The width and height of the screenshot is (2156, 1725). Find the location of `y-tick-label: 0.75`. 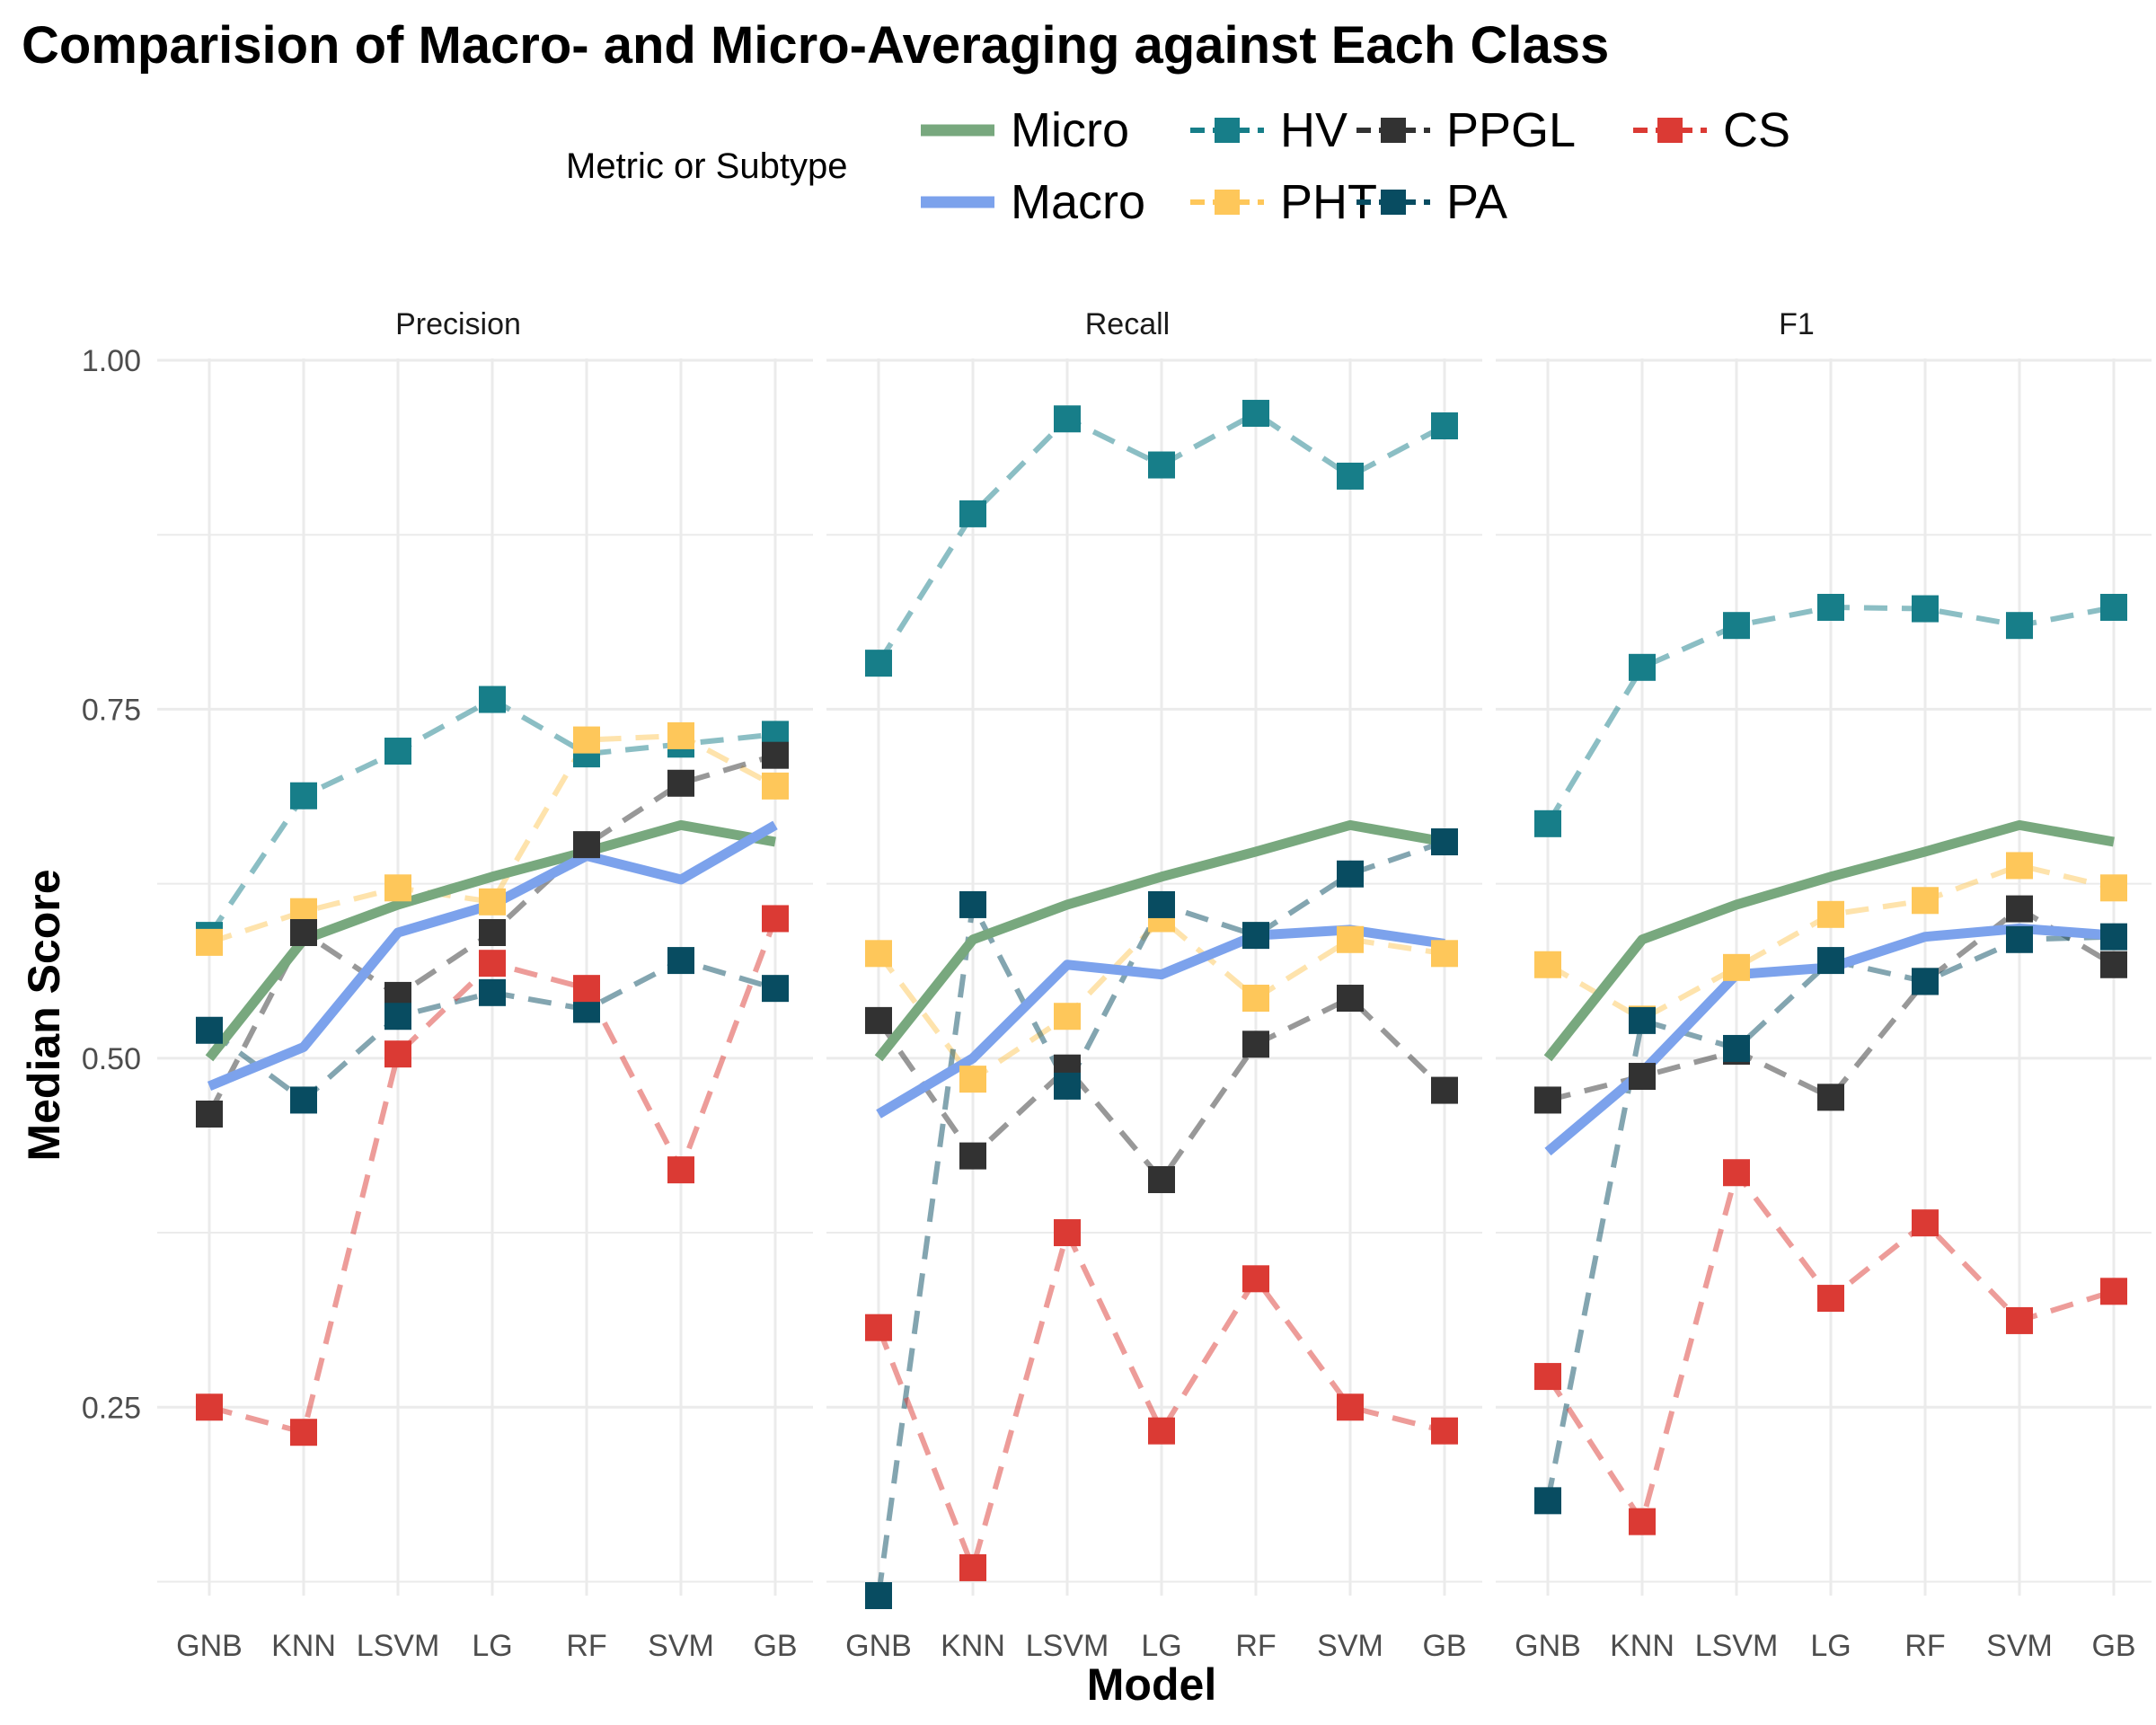

y-tick-label: 0.75 is located at coordinates (111, 710).